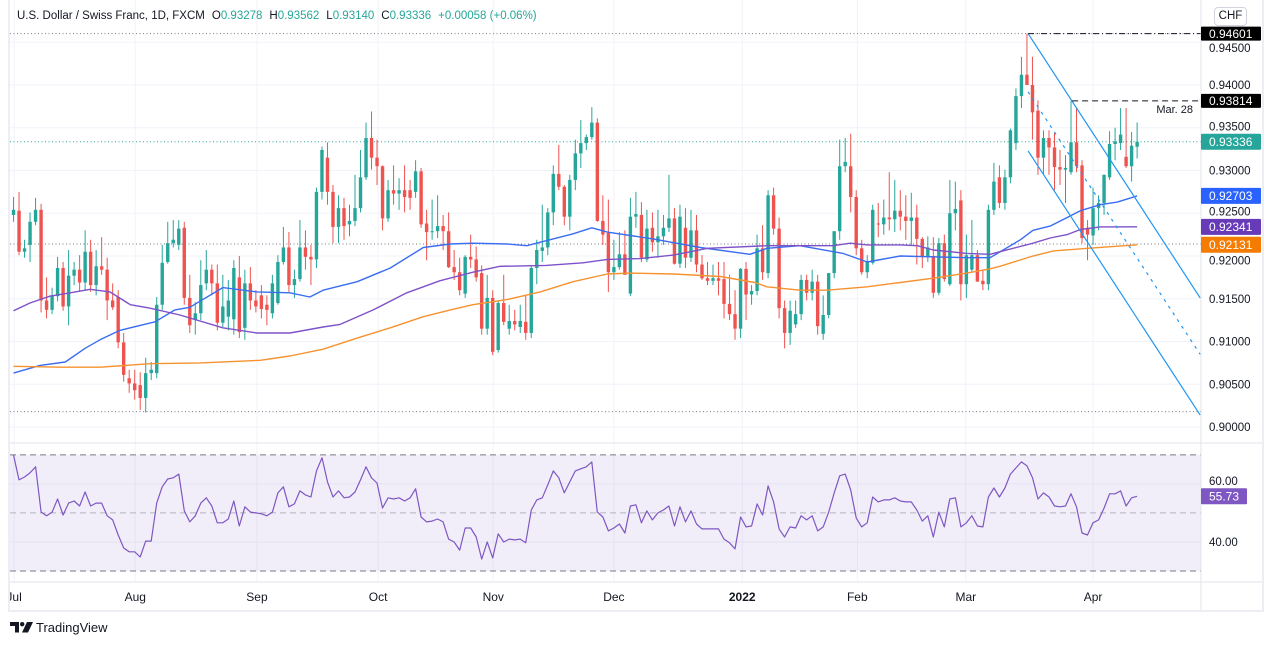 The height and width of the screenshot is (645, 1274). What do you see at coordinates (216, 16) in the screenshot?
I see `open-label: O` at bounding box center [216, 16].